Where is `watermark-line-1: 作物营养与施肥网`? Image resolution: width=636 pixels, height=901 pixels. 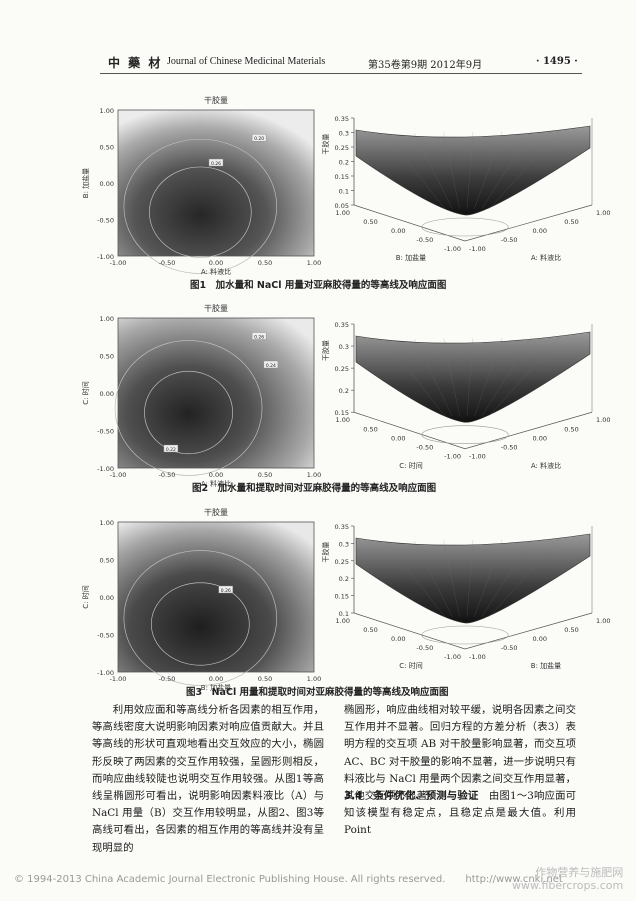
watermark-line-1: 作物营养与施肥网 is located at coordinates (579, 872).